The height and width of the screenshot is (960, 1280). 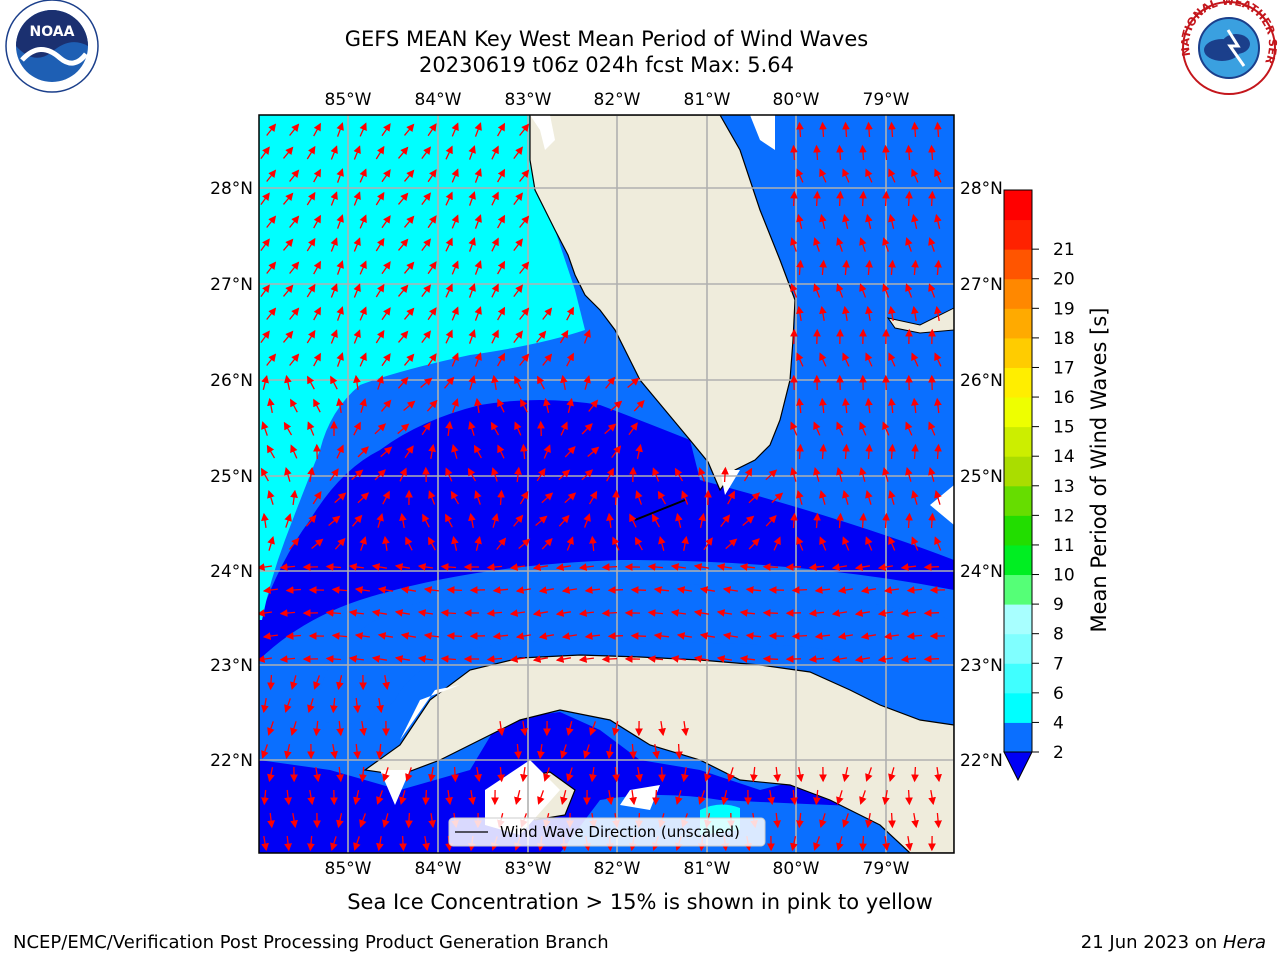 What do you see at coordinates (981, 189) in the screenshot?
I see `lat-label-right: 28°N` at bounding box center [981, 189].